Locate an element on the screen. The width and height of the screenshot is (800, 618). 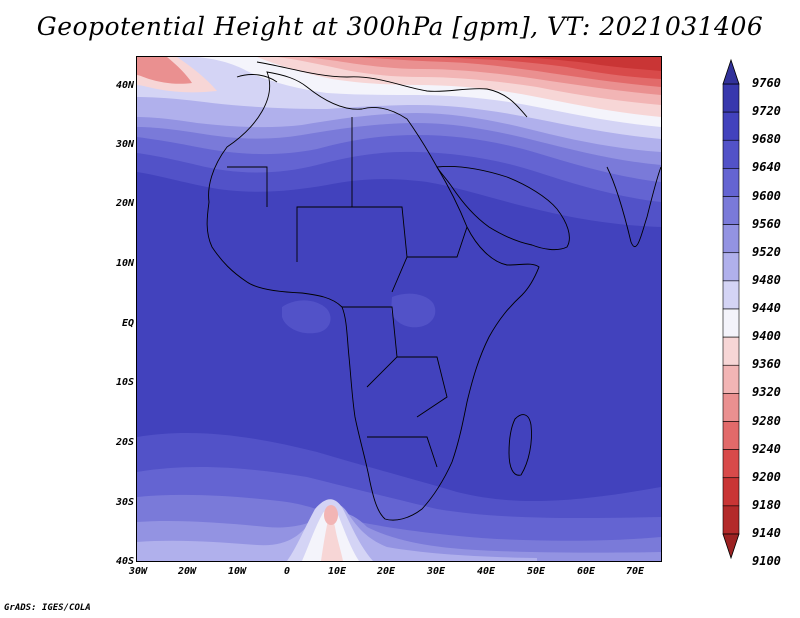
colorbar-top-arrow is located at coordinates (731, 71).